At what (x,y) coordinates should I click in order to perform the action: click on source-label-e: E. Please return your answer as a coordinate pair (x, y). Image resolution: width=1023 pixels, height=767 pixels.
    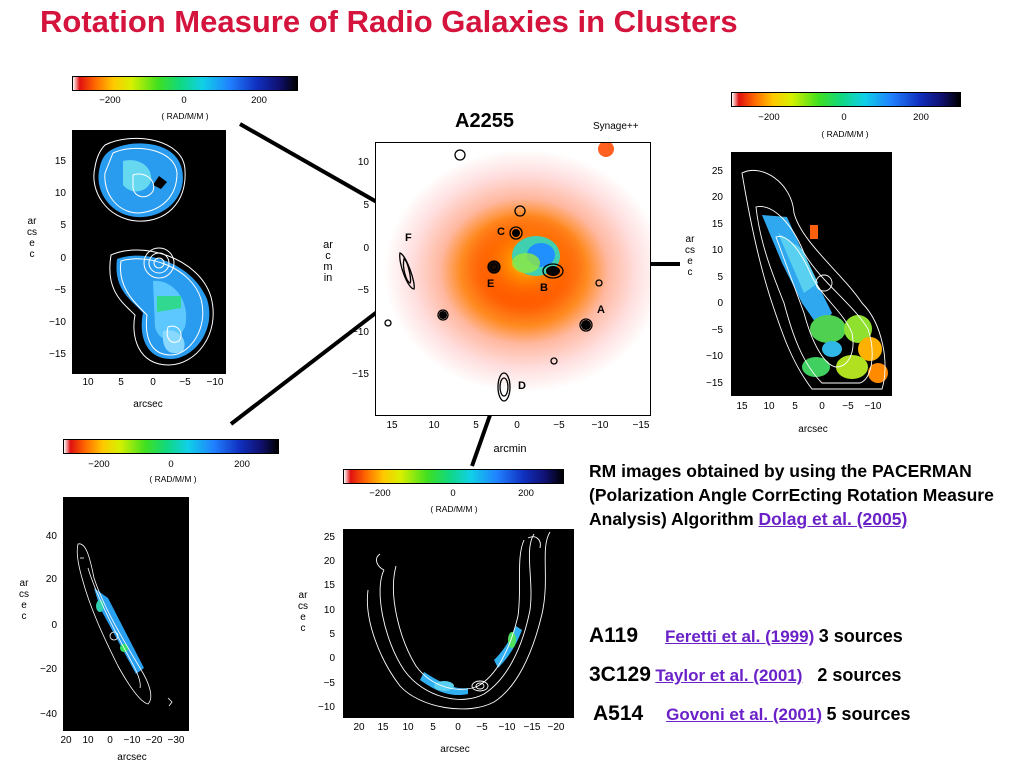
    Looking at the image, I should click on (491, 284).